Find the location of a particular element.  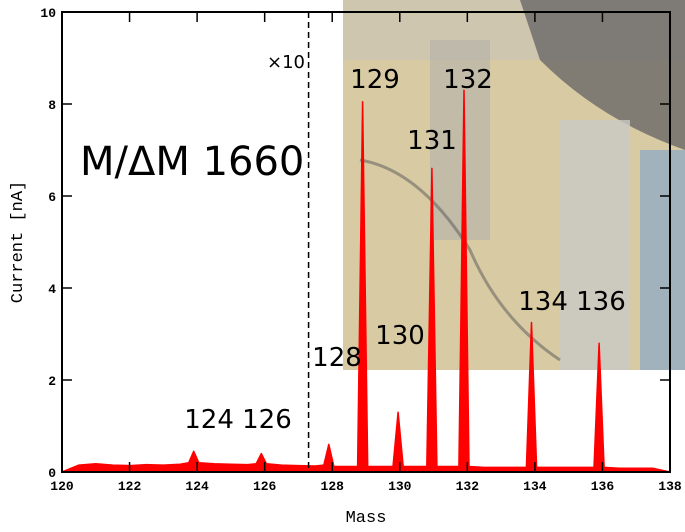

y-tick-label: 4 is located at coordinates (52, 289).